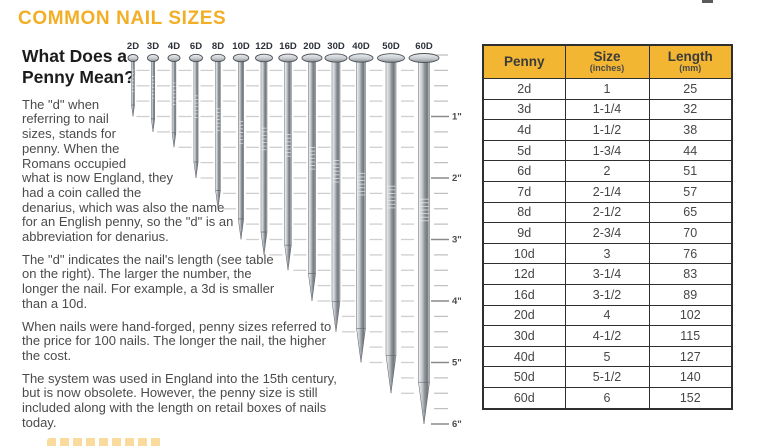 The image size is (760, 446). Describe the element at coordinates (457, 178) in the screenshot. I see `ruler-tick-label: 2"` at that location.